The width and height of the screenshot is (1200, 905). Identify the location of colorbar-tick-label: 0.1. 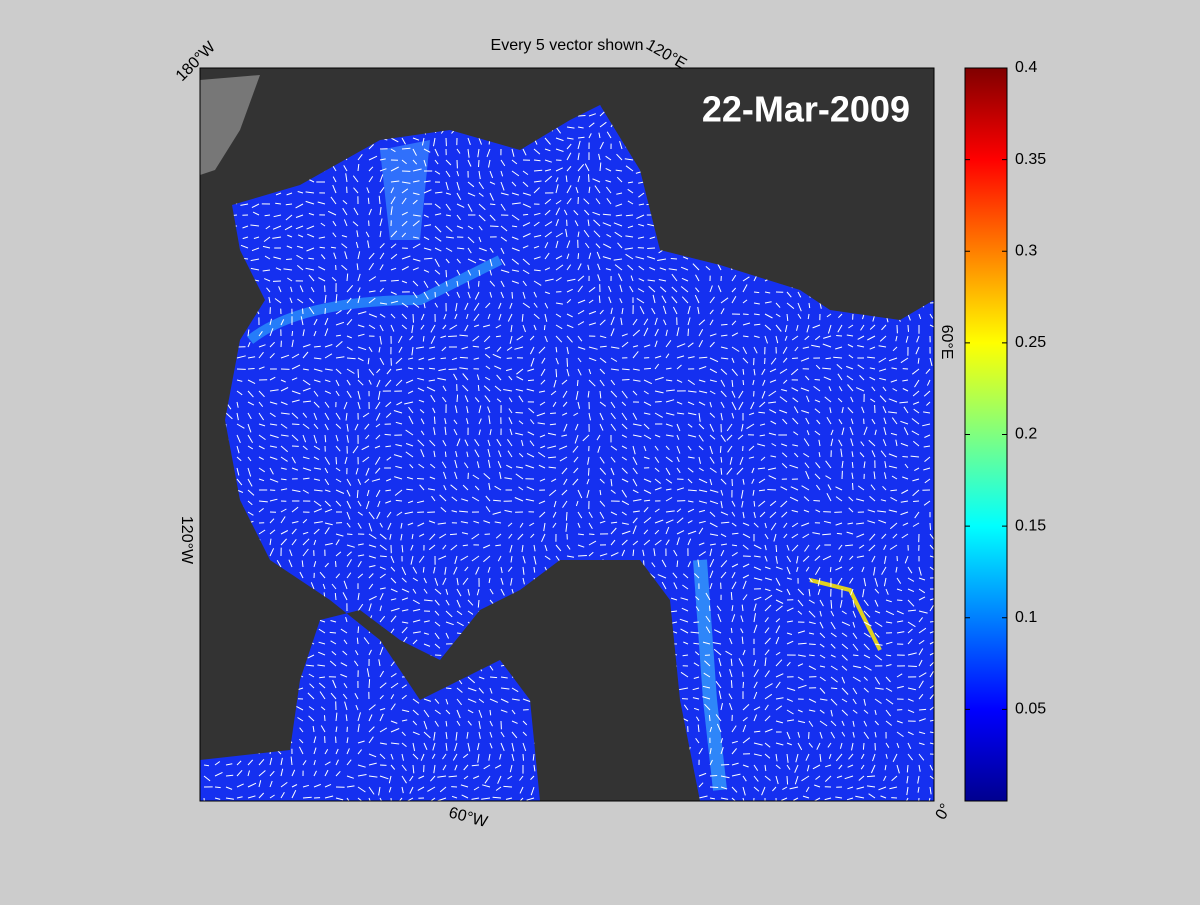
(1026, 617).